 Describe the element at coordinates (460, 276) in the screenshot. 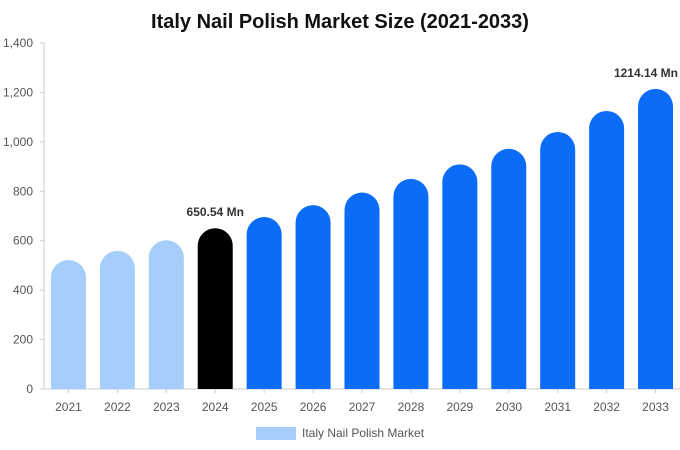

I see `bar-2029` at that location.